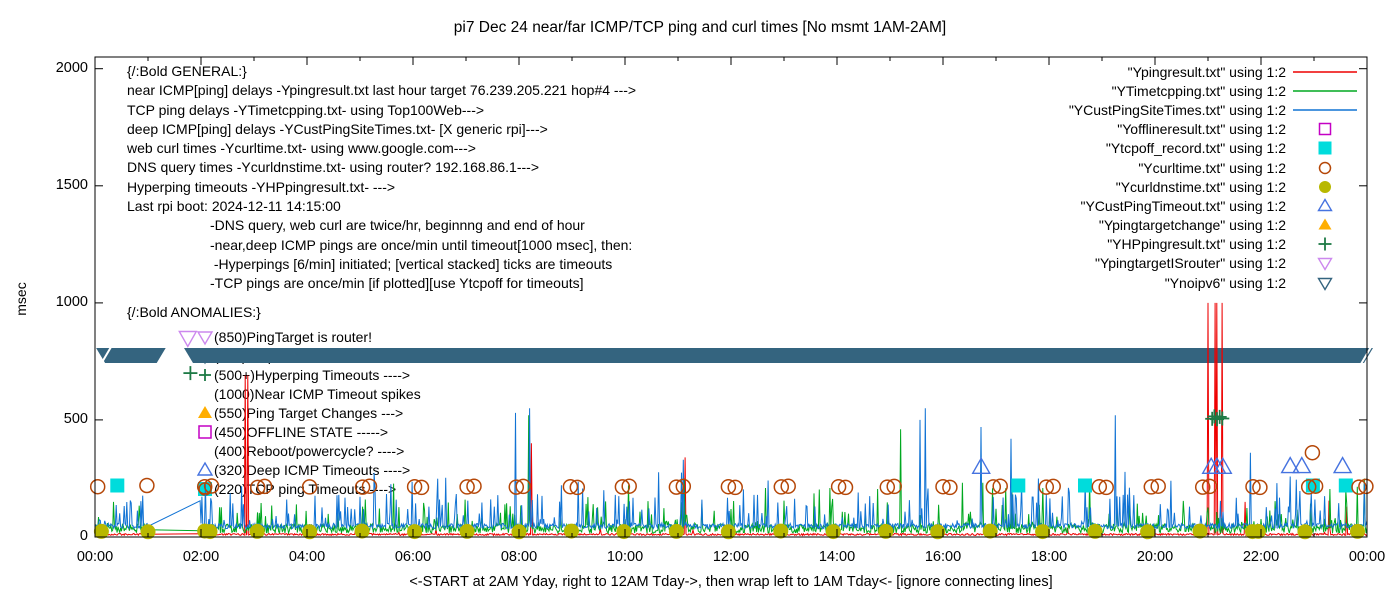  Describe the element at coordinates (305, 488) in the screenshot. I see `anomaly-text: (220)TCP ping Timeouts ---->` at that location.